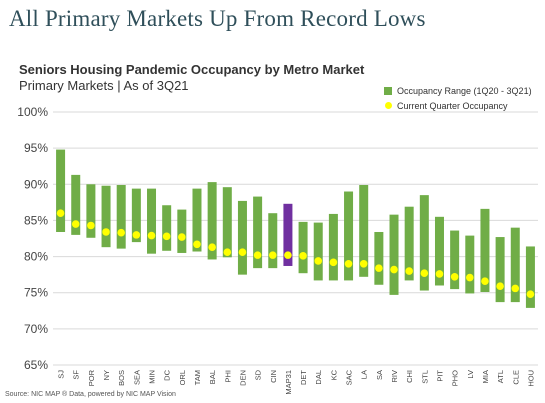  Describe the element at coordinates (227, 376) in the screenshot. I see `x-tick-label-phi: PHI` at that location.